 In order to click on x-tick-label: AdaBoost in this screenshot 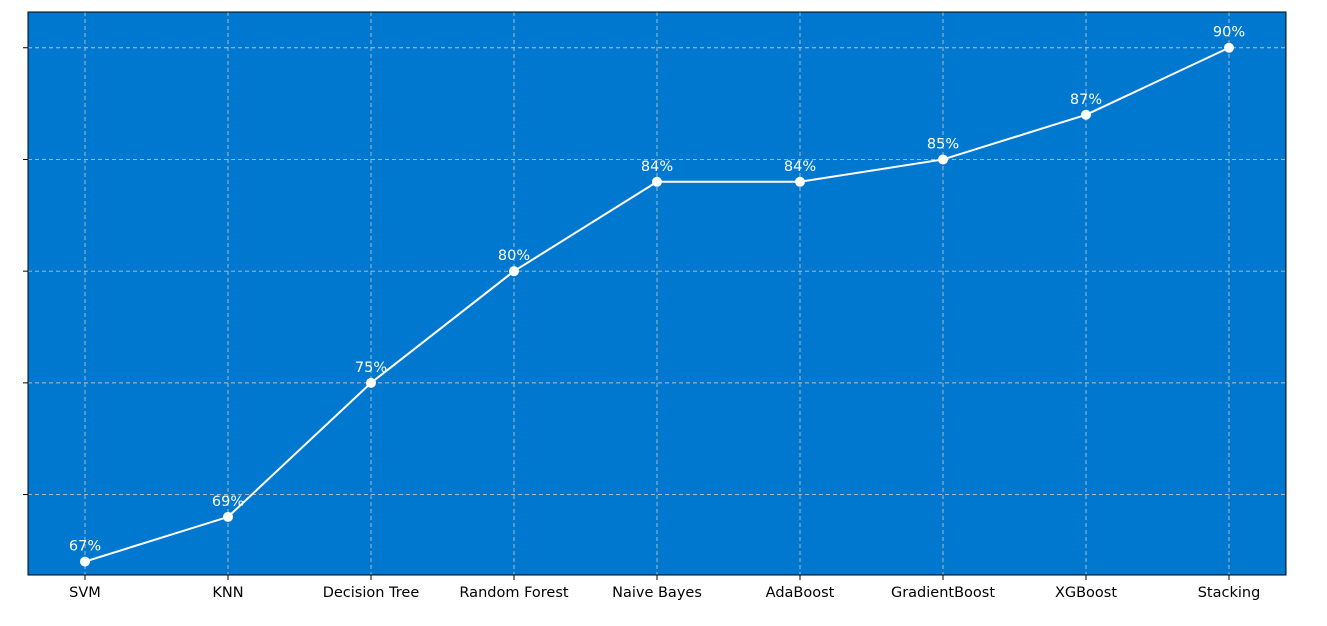, I will do `click(800, 593)`.